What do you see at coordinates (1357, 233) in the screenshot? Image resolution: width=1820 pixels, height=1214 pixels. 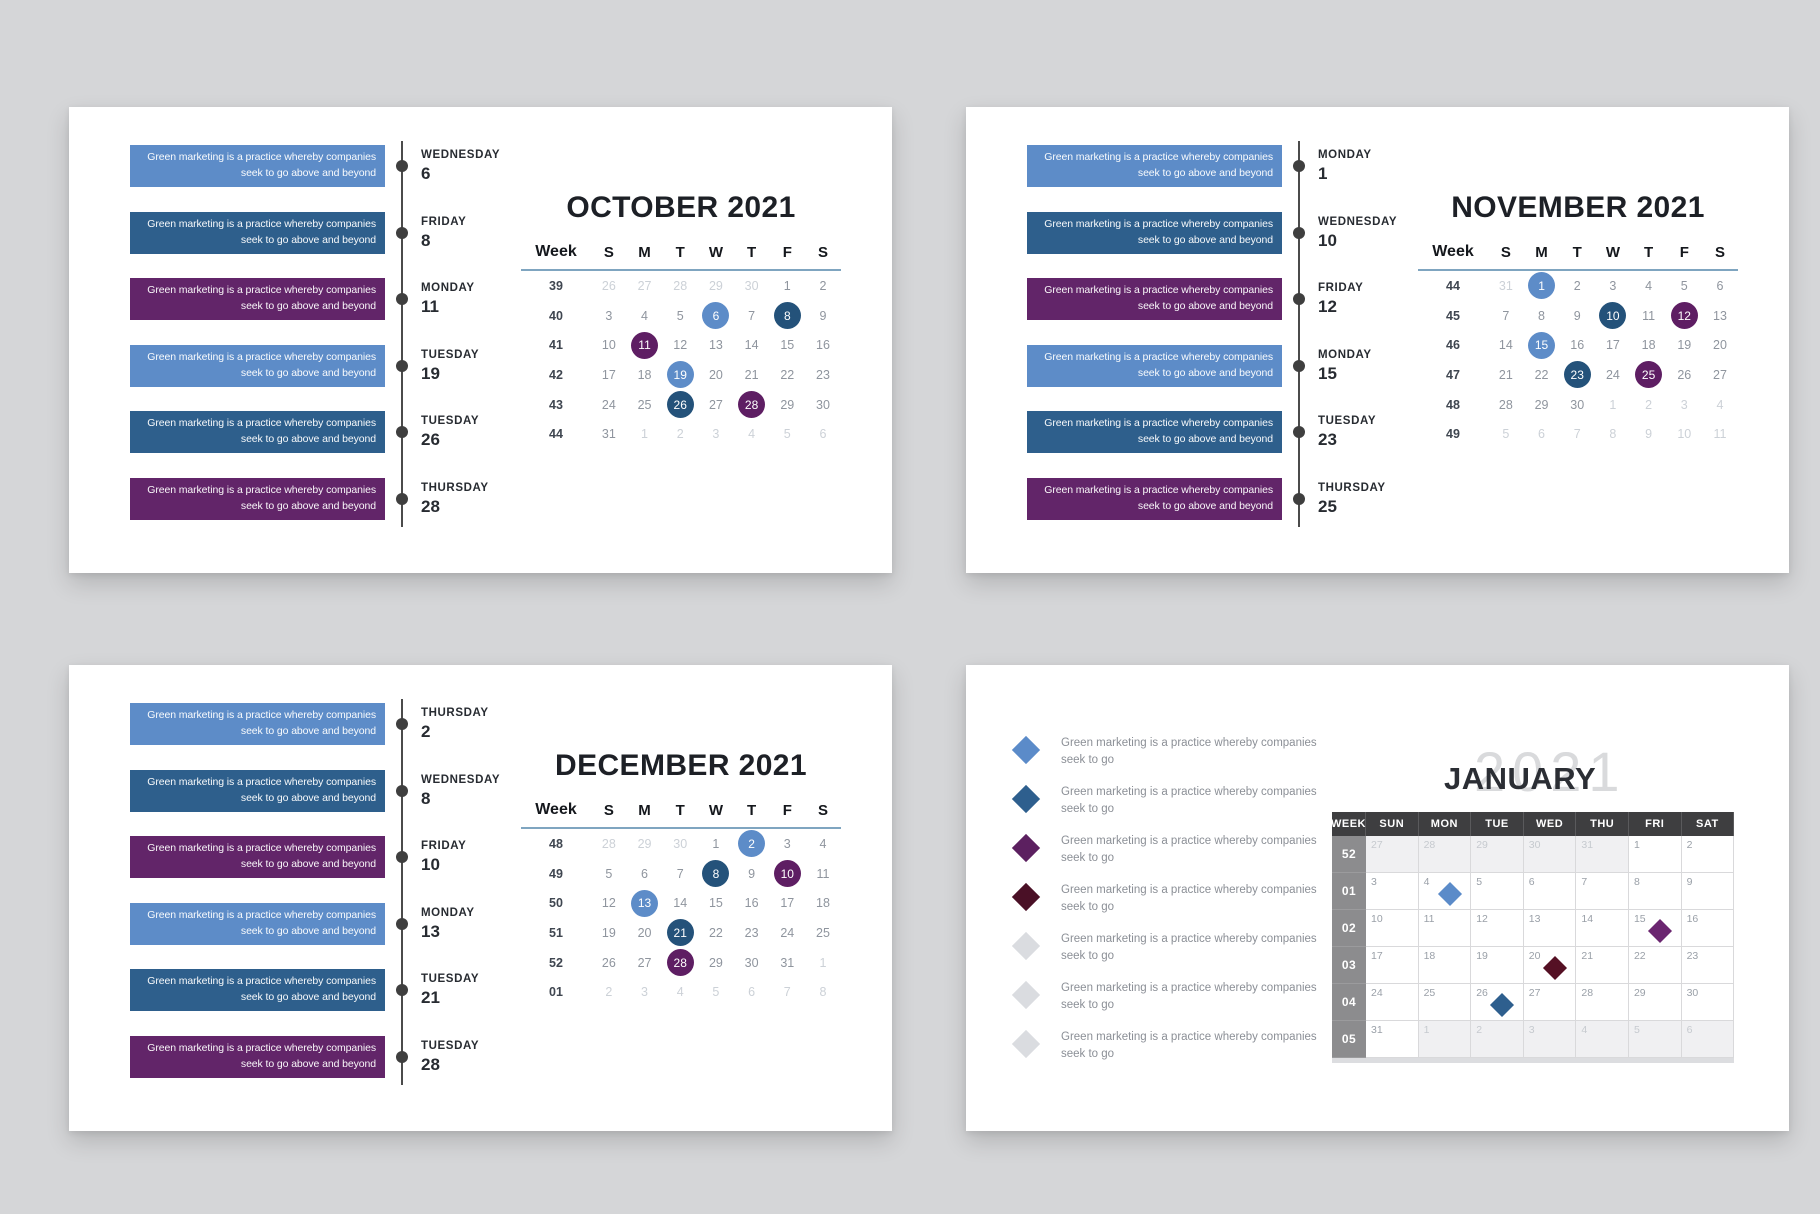 I see `event-day-label: WEDNESDAY 10` at bounding box center [1357, 233].